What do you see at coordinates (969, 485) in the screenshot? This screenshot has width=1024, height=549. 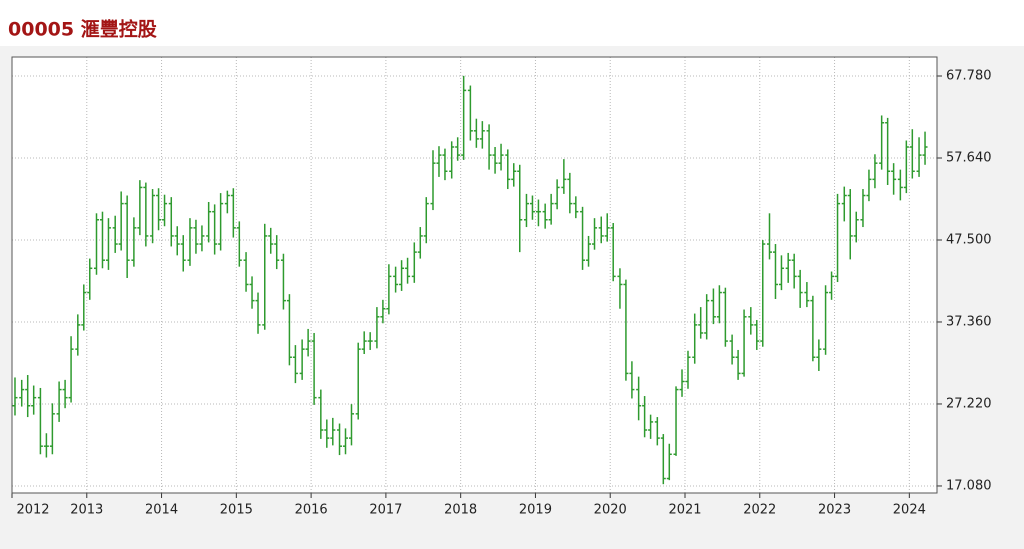 I see `y-tick-label: 17.080` at bounding box center [969, 485].